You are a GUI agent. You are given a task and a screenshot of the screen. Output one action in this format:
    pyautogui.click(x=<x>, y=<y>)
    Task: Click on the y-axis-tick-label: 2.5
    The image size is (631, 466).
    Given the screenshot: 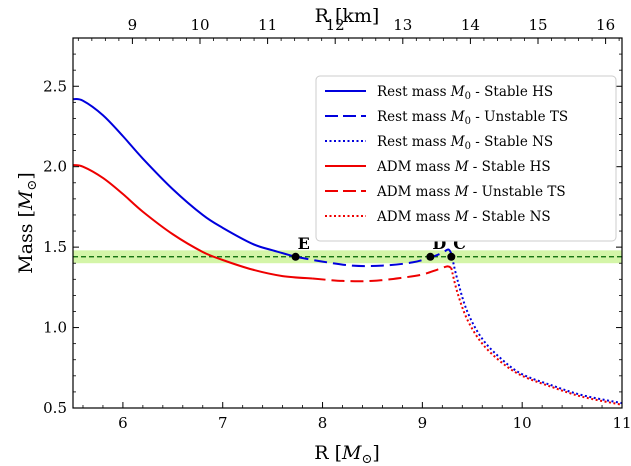 What is the action you would take?
    pyautogui.click(x=55, y=86)
    